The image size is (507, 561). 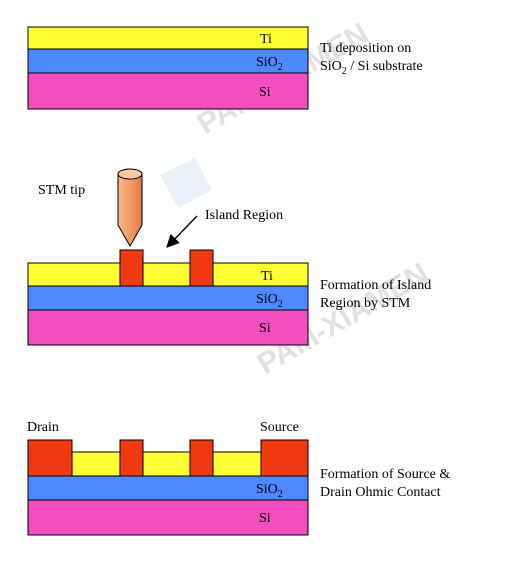 What do you see at coordinates (168, 297) in the screenshot?
I see `stage-2-stack: Ti SiO2 Si` at bounding box center [168, 297].